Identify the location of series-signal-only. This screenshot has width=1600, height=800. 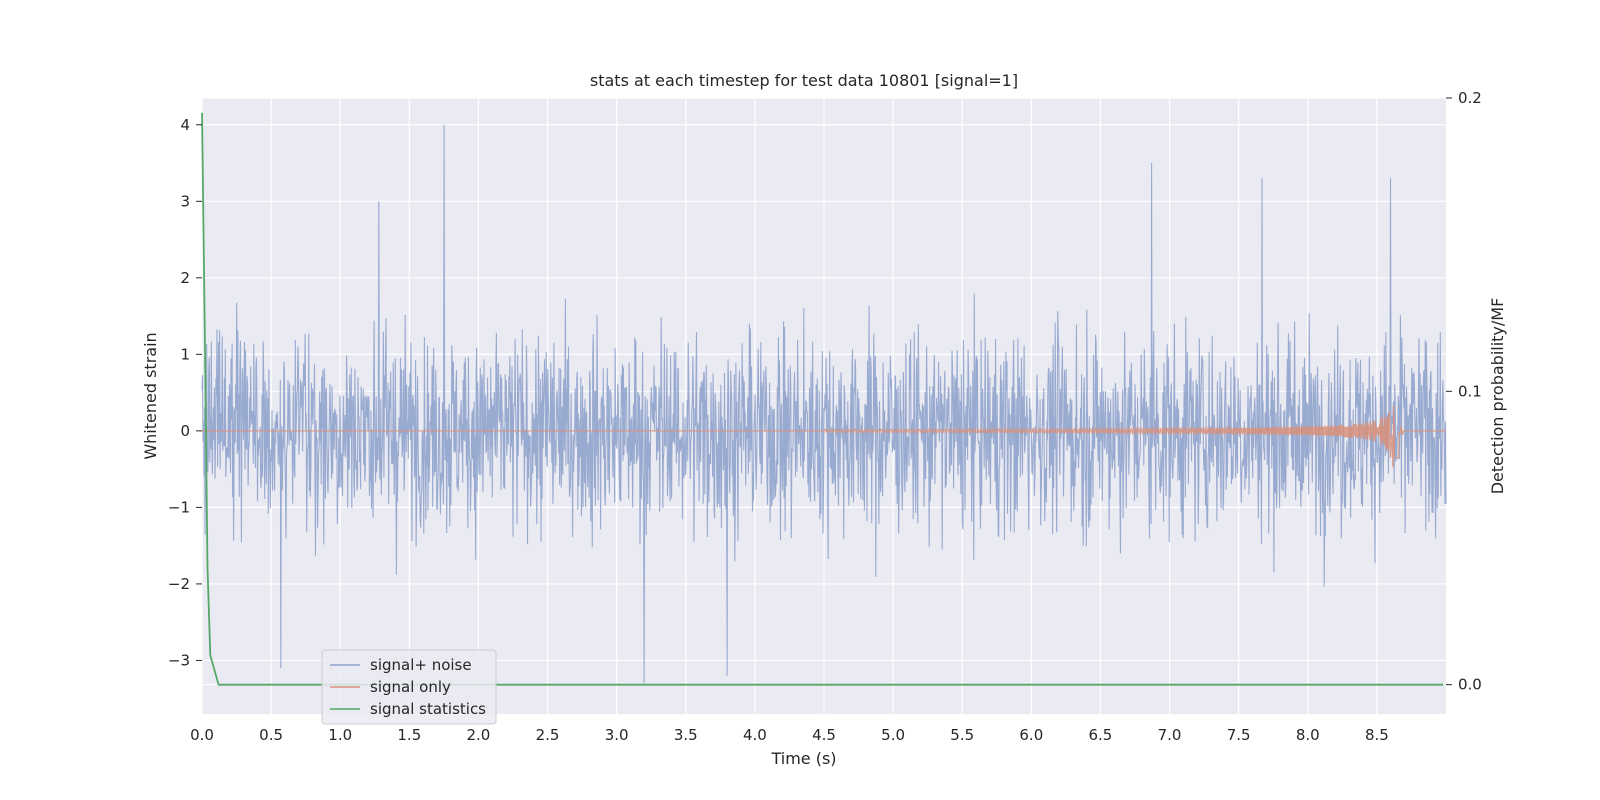
(824, 436).